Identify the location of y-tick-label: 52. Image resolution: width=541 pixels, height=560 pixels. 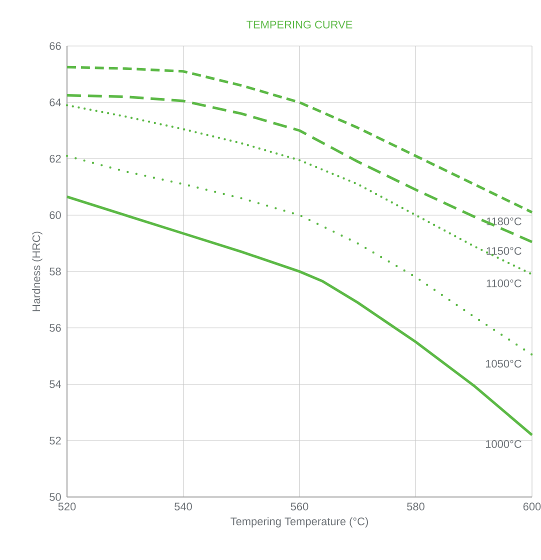
(55, 440).